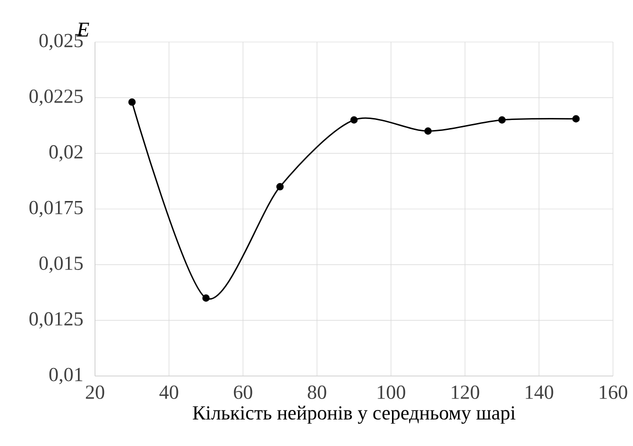 The image size is (633, 446). I want to click on x-tick-label: 40, so click(168, 392).